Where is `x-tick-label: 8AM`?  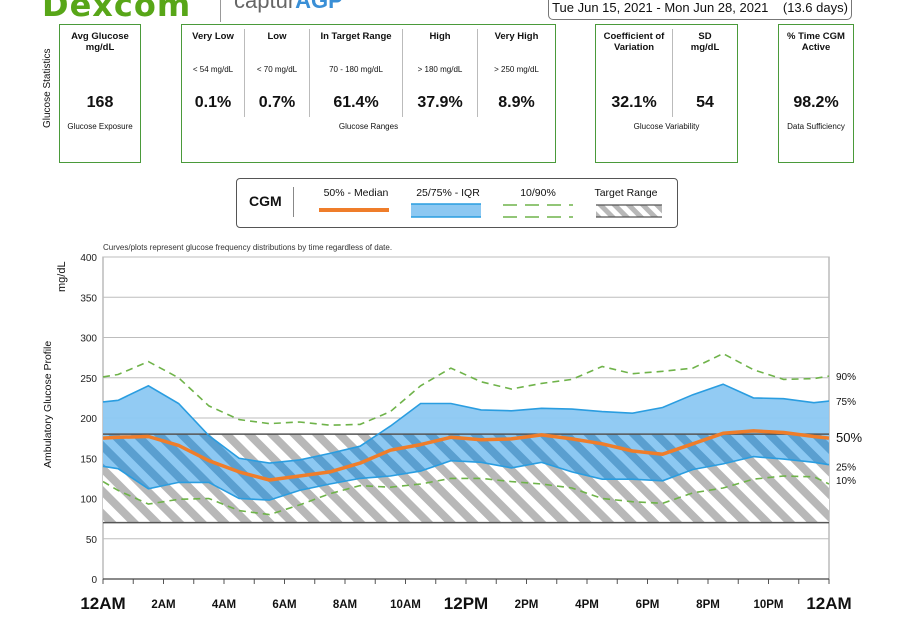
x-tick-label: 8AM is located at coordinates (345, 605).